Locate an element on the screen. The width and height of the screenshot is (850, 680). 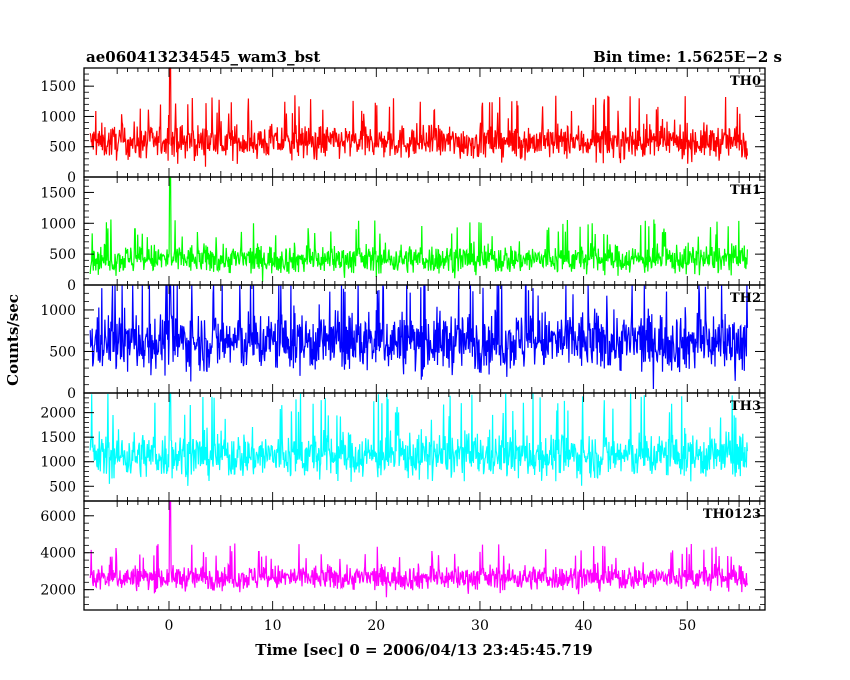
y-tick-label: 6000 is located at coordinates (58, 517).